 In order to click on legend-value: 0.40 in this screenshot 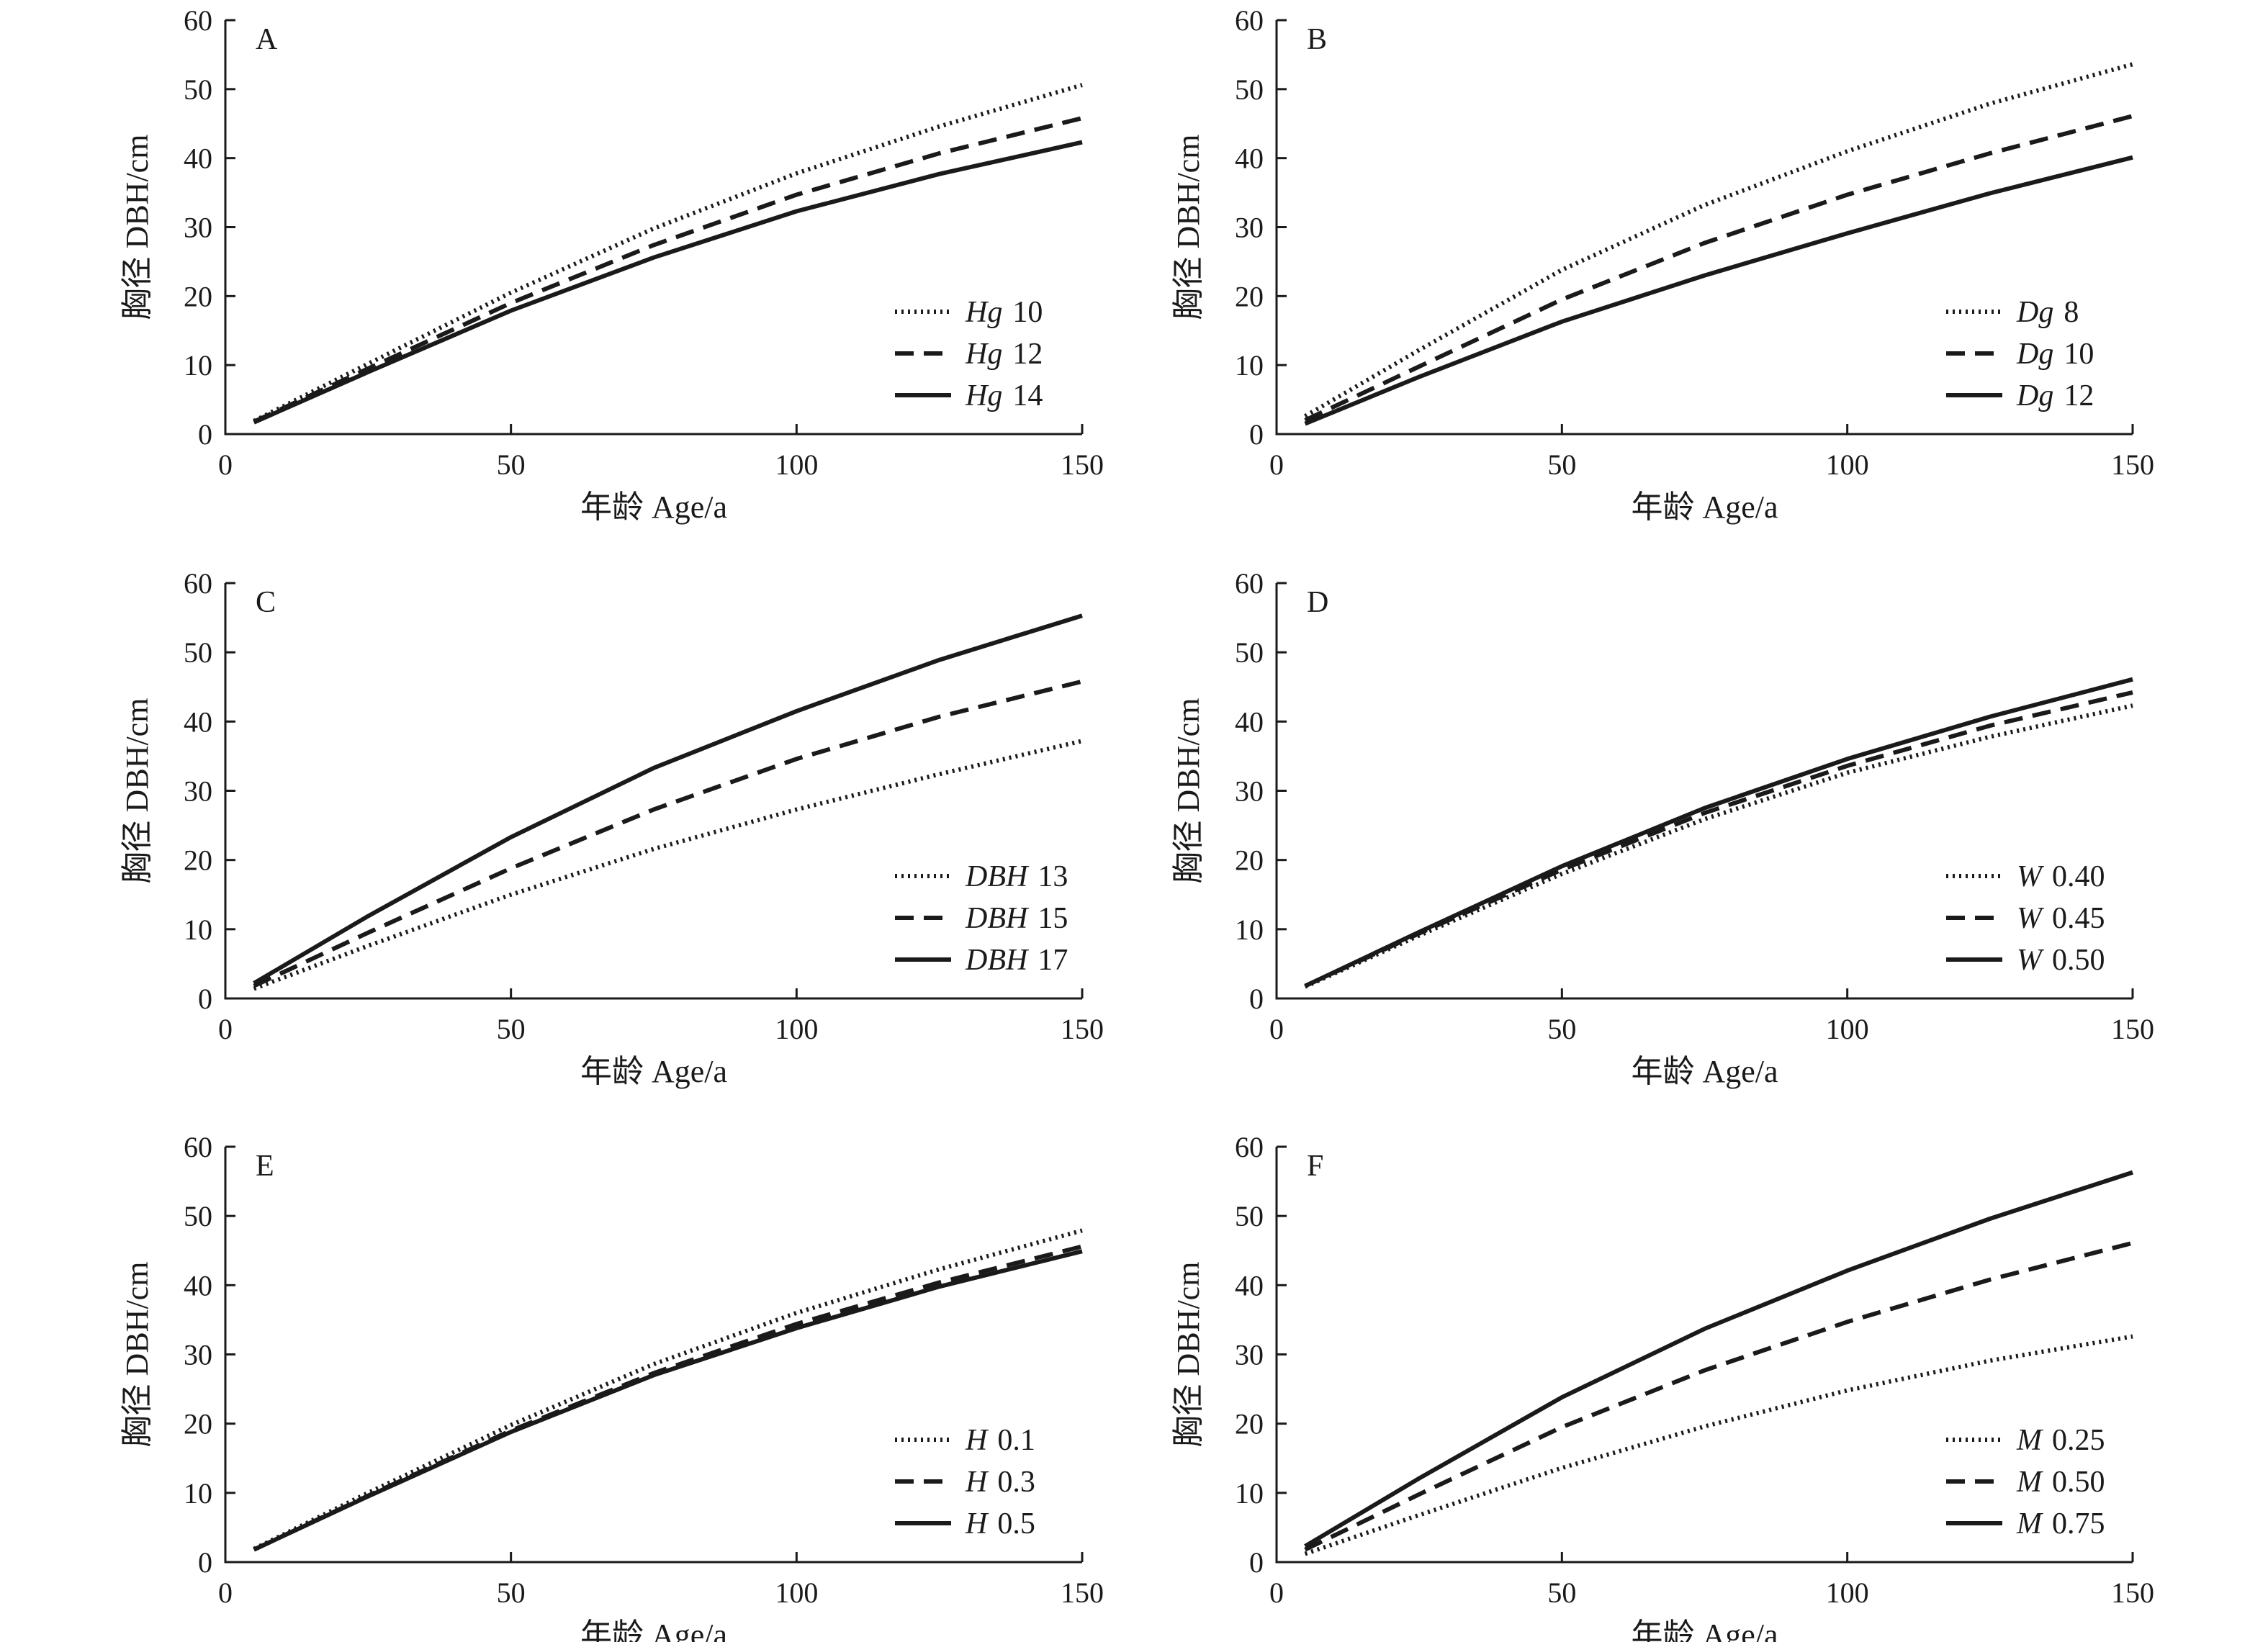, I will do `click(2078, 876)`.